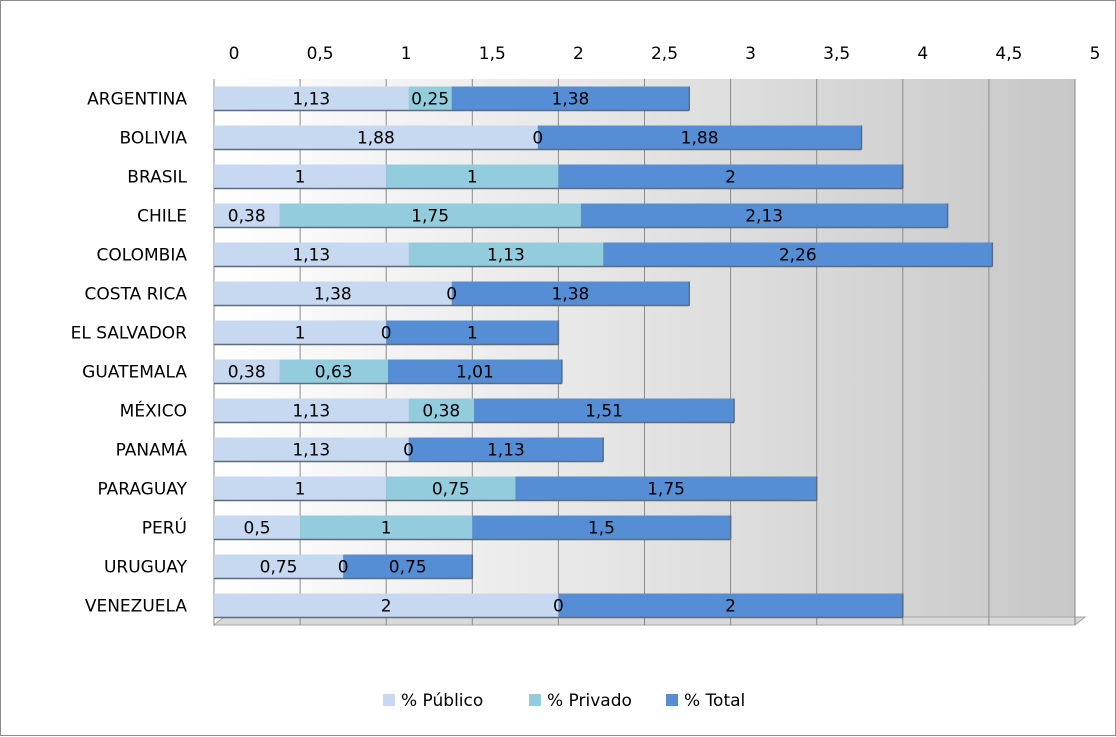  Describe the element at coordinates (136, 295) in the screenshot. I see `category-label: COSTA RICA` at that location.